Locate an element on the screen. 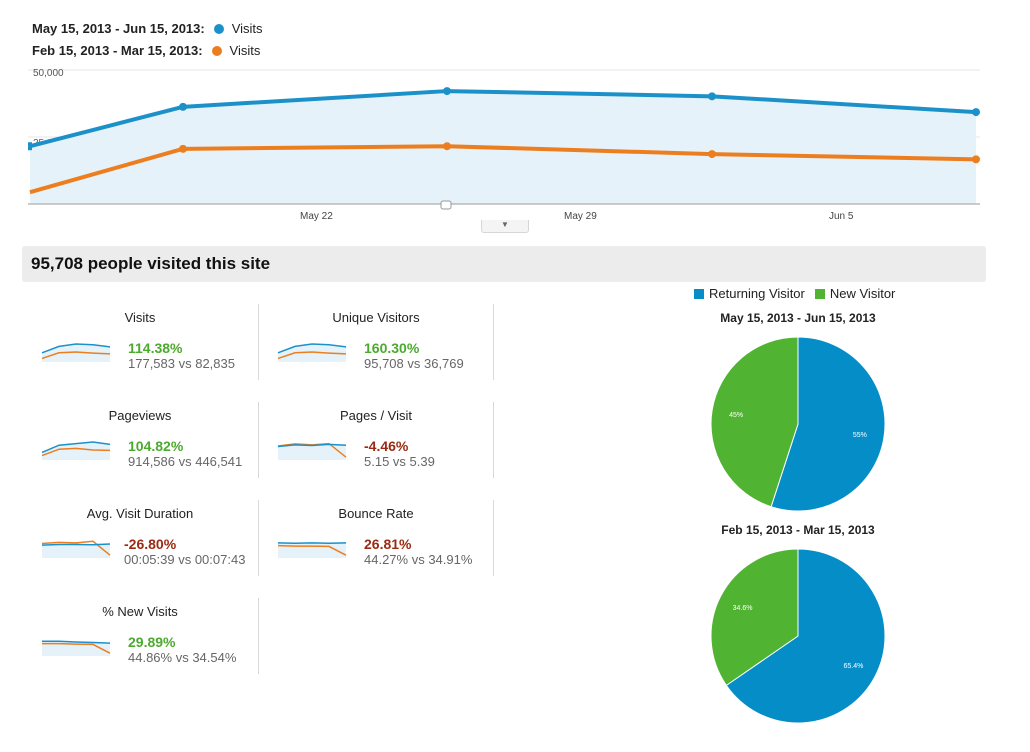  metric-tile-pages-visit: Pages / Visit -4.46% 5.15 vs 5.39 is located at coordinates (376, 443).